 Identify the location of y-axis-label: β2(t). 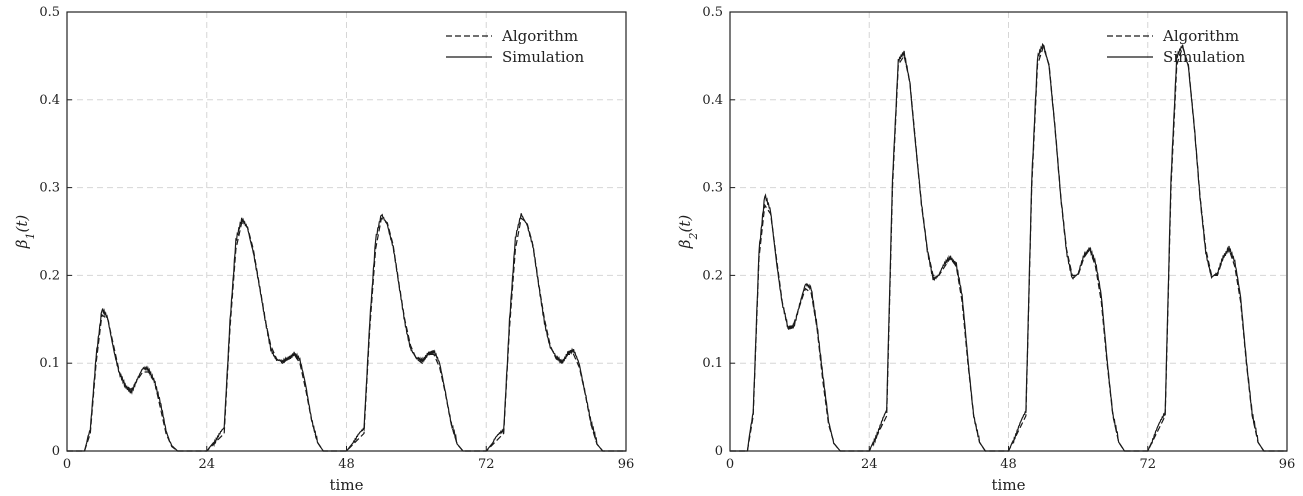
(688, 232).